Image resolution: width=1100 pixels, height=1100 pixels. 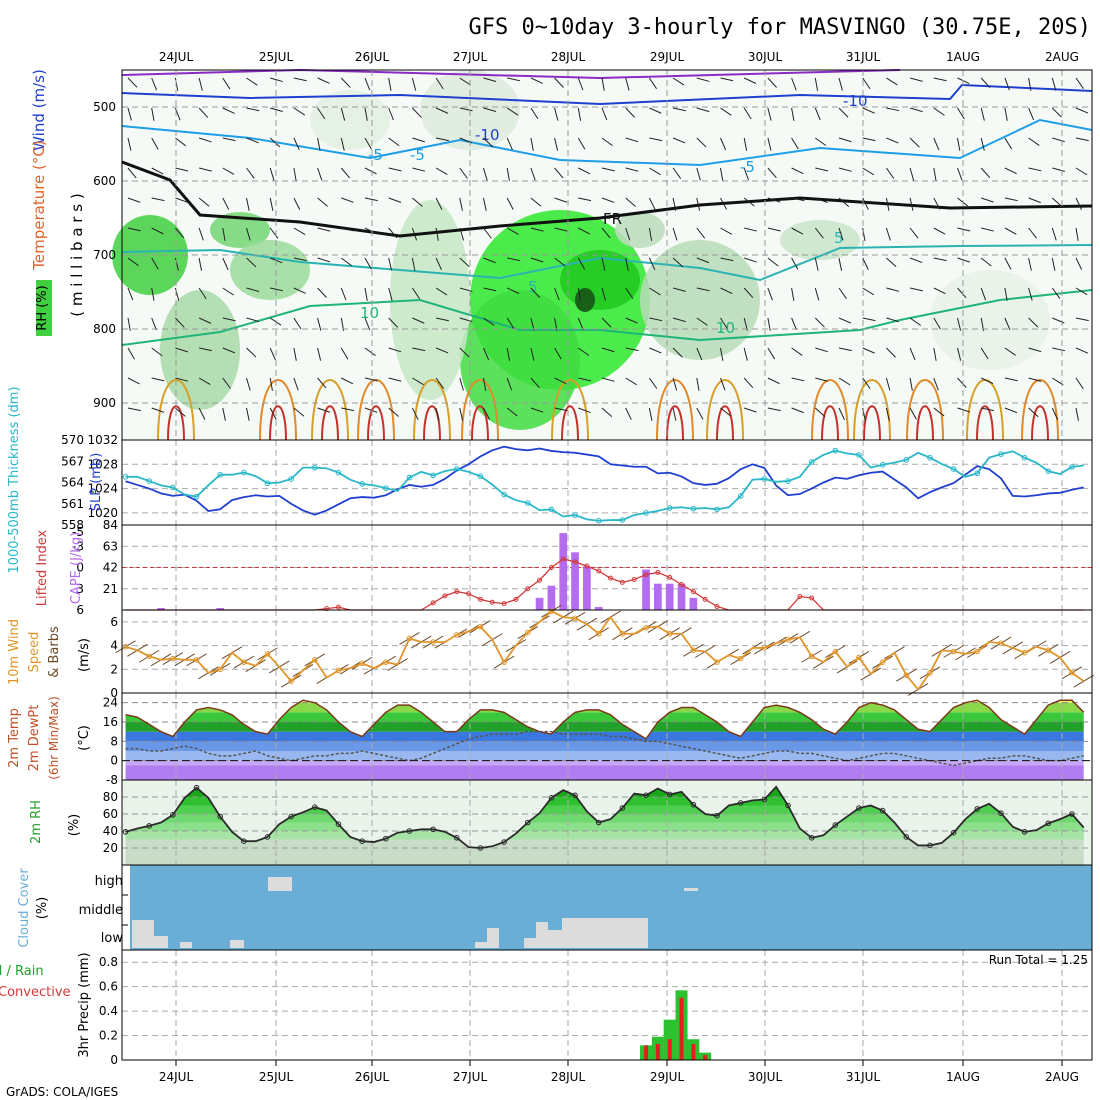 I want to click on thickness-tick-label: 558, so click(x=72, y=525).